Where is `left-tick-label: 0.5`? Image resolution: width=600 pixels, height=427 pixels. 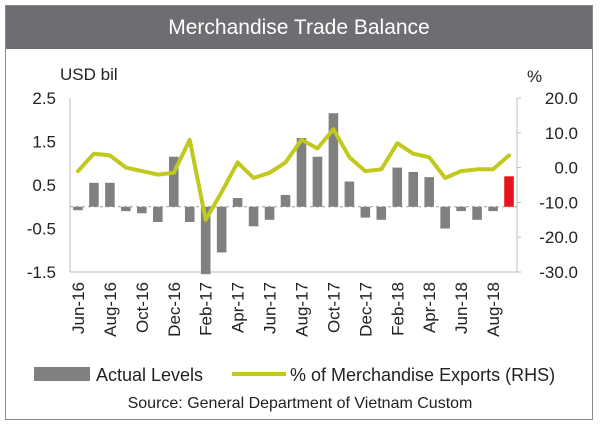 left-tick-label: 0.5 is located at coordinates (44, 185).